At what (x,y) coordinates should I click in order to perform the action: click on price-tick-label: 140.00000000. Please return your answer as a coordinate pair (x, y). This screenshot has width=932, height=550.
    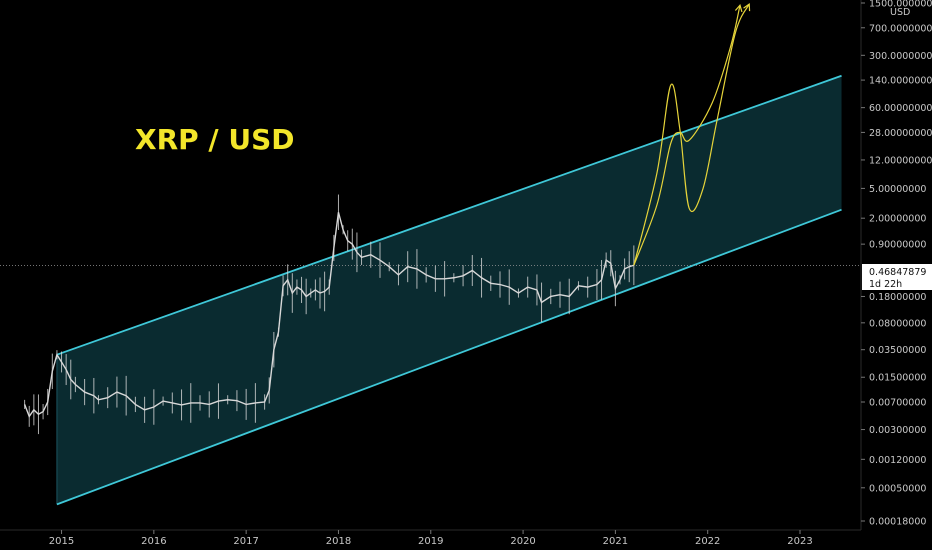
    Looking at the image, I should click on (900, 81).